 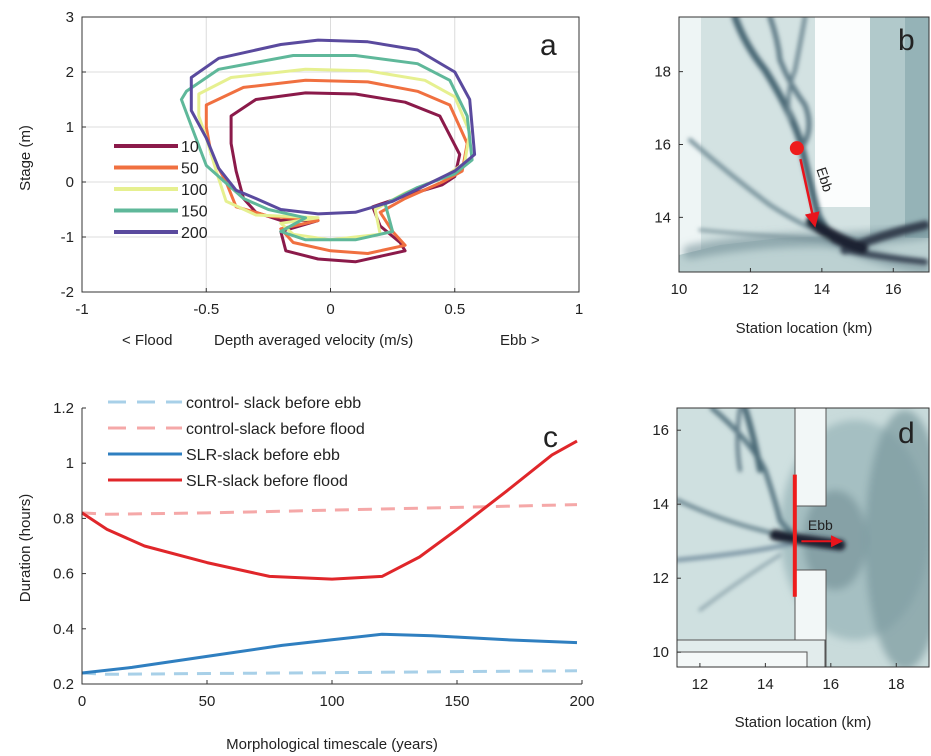 I want to click on panel-b-ticks: 10 12 14 16 14 16 18, so click(x=777, y=181).